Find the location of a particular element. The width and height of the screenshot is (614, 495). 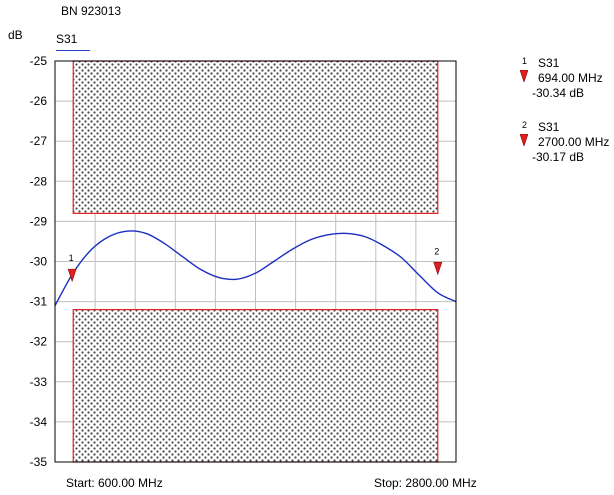

y-tick-label: -30 is located at coordinates (39, 262).